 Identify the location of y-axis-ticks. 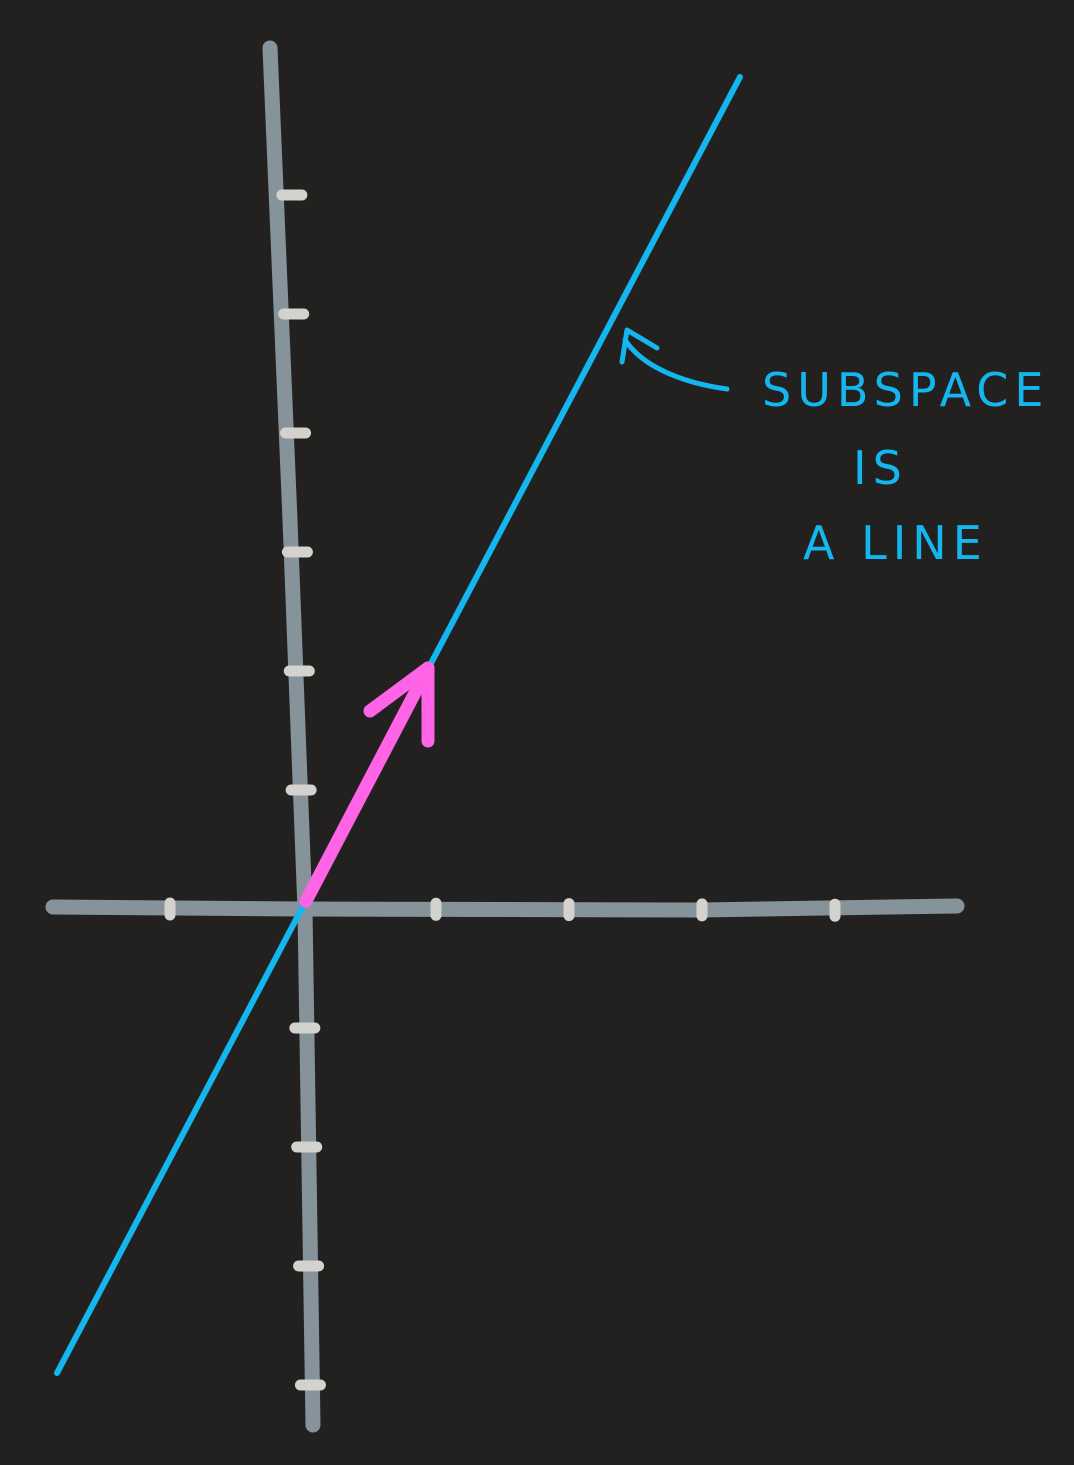
(301, 790).